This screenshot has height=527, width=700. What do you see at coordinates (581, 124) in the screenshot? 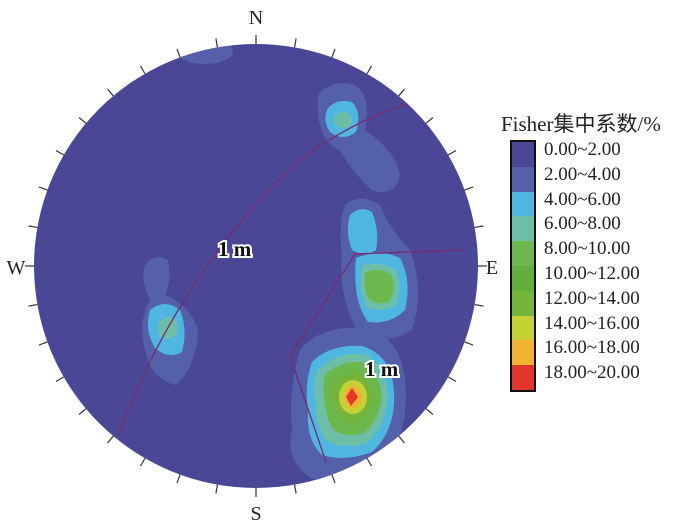
I see `legend-title: Fisher集中系数/%` at bounding box center [581, 124].